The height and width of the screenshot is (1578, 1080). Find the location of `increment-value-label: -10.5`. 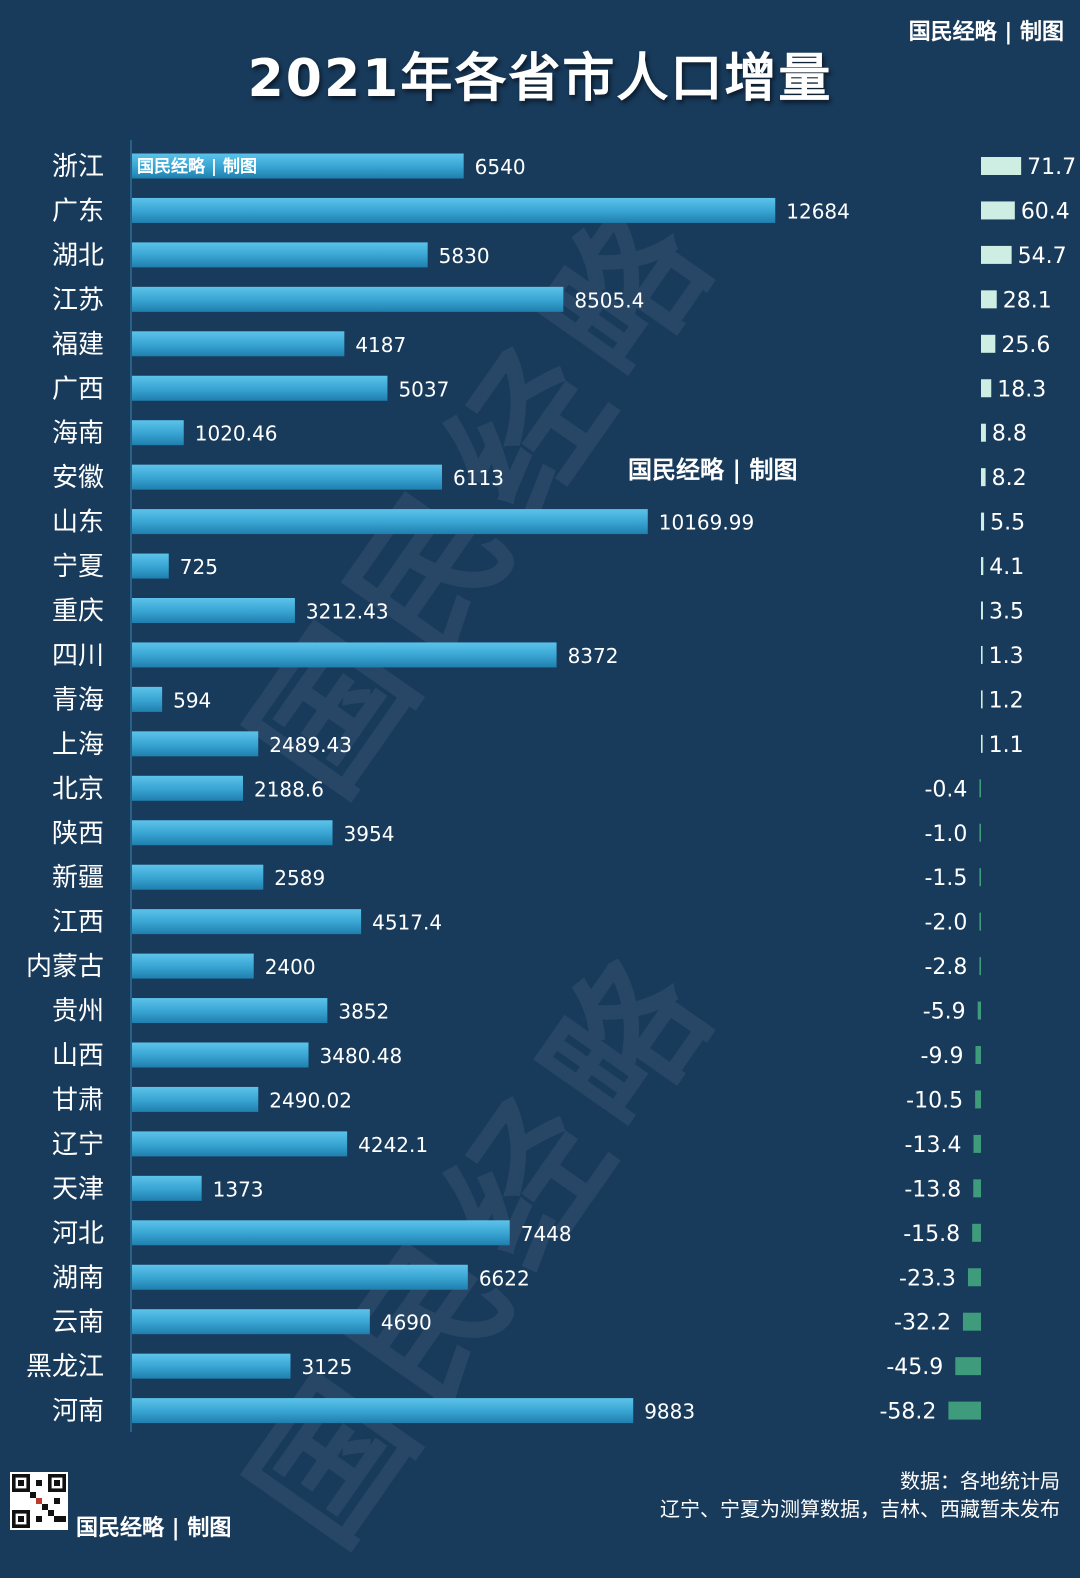

increment-value-label: -10.5 is located at coordinates (934, 1100).